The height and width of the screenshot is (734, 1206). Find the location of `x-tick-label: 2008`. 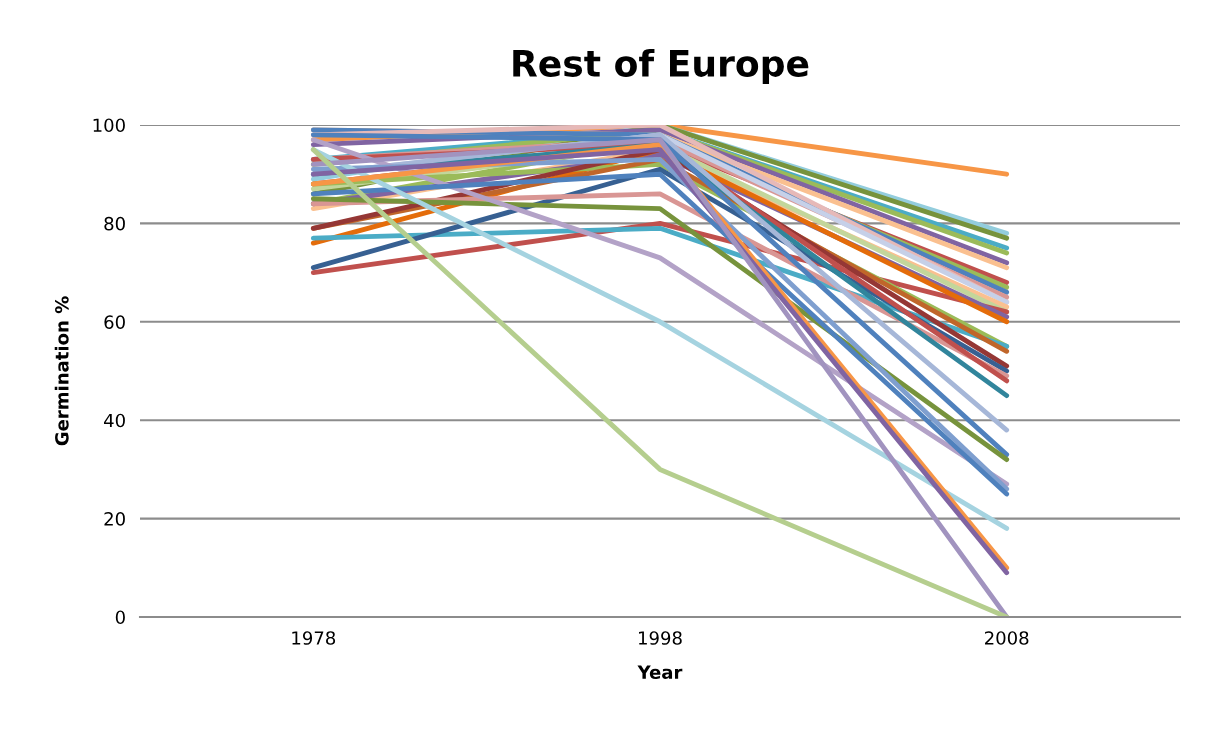

x-tick-label: 2008 is located at coordinates (1007, 638).